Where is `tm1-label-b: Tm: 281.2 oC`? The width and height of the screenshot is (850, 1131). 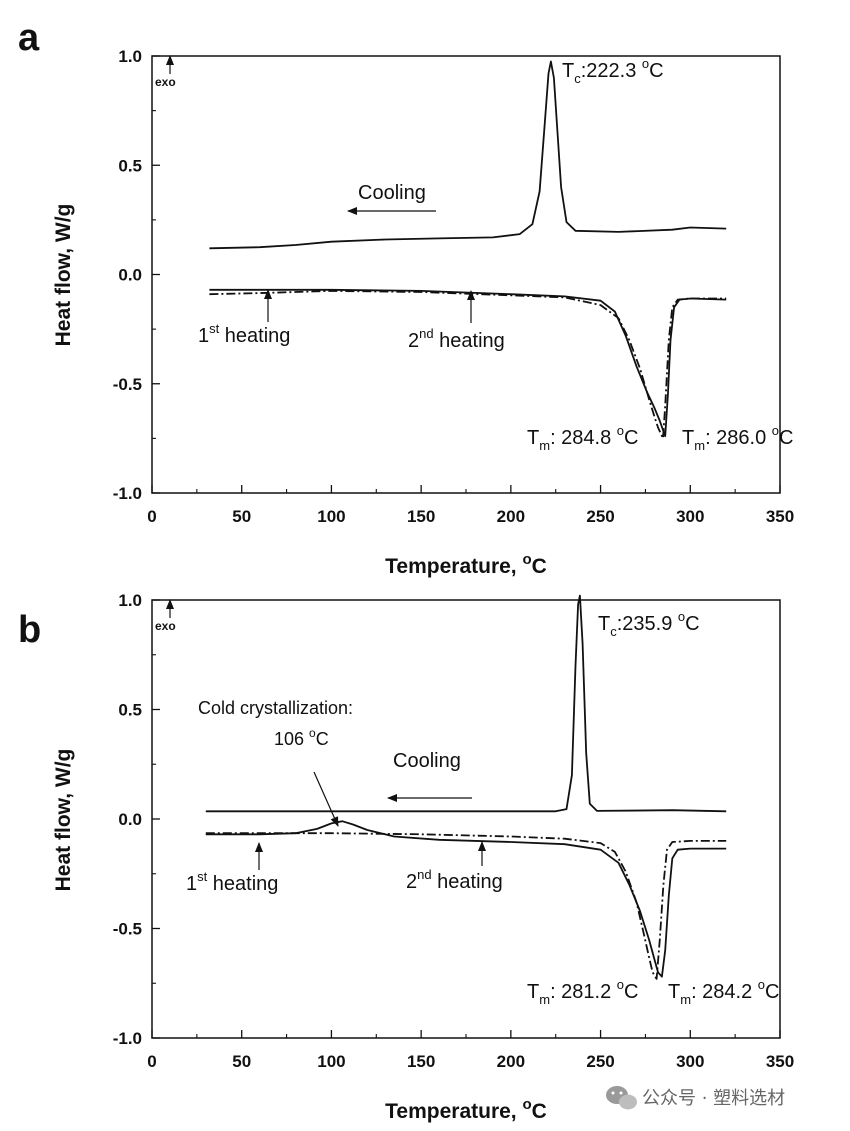 tm1-label-b: Tm: 281.2 oC is located at coordinates (582, 992).